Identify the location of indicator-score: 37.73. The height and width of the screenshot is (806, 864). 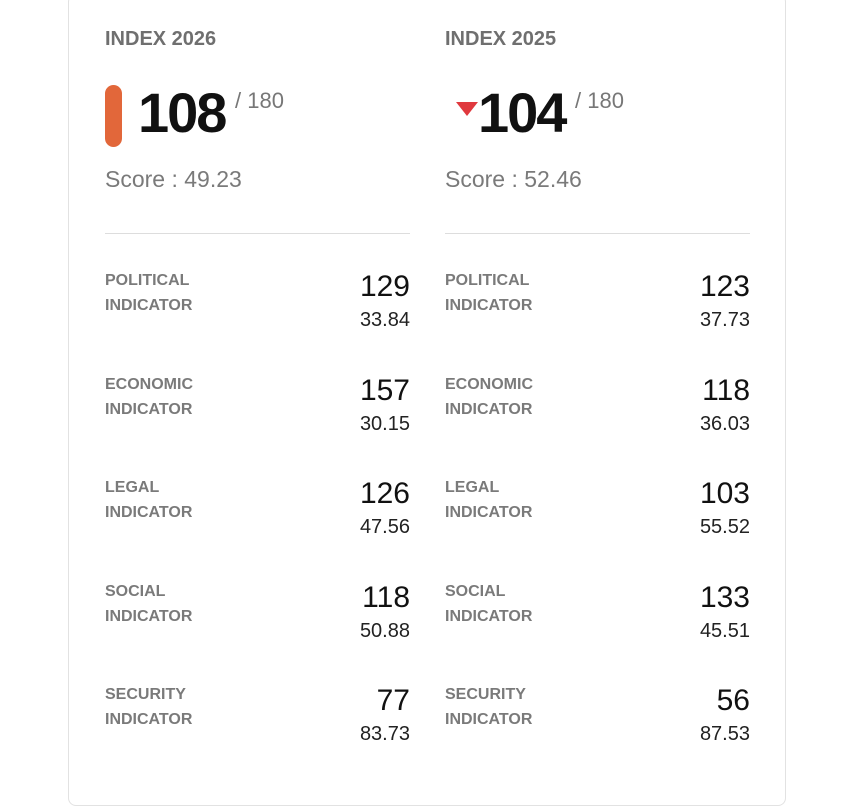
(724, 320).